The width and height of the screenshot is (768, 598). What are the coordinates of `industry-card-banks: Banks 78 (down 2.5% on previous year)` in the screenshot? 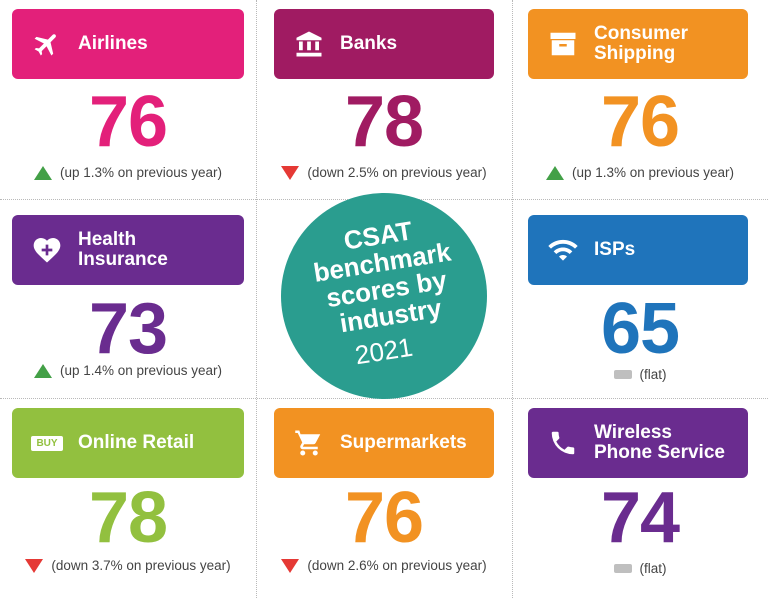 It's located at (384, 99).